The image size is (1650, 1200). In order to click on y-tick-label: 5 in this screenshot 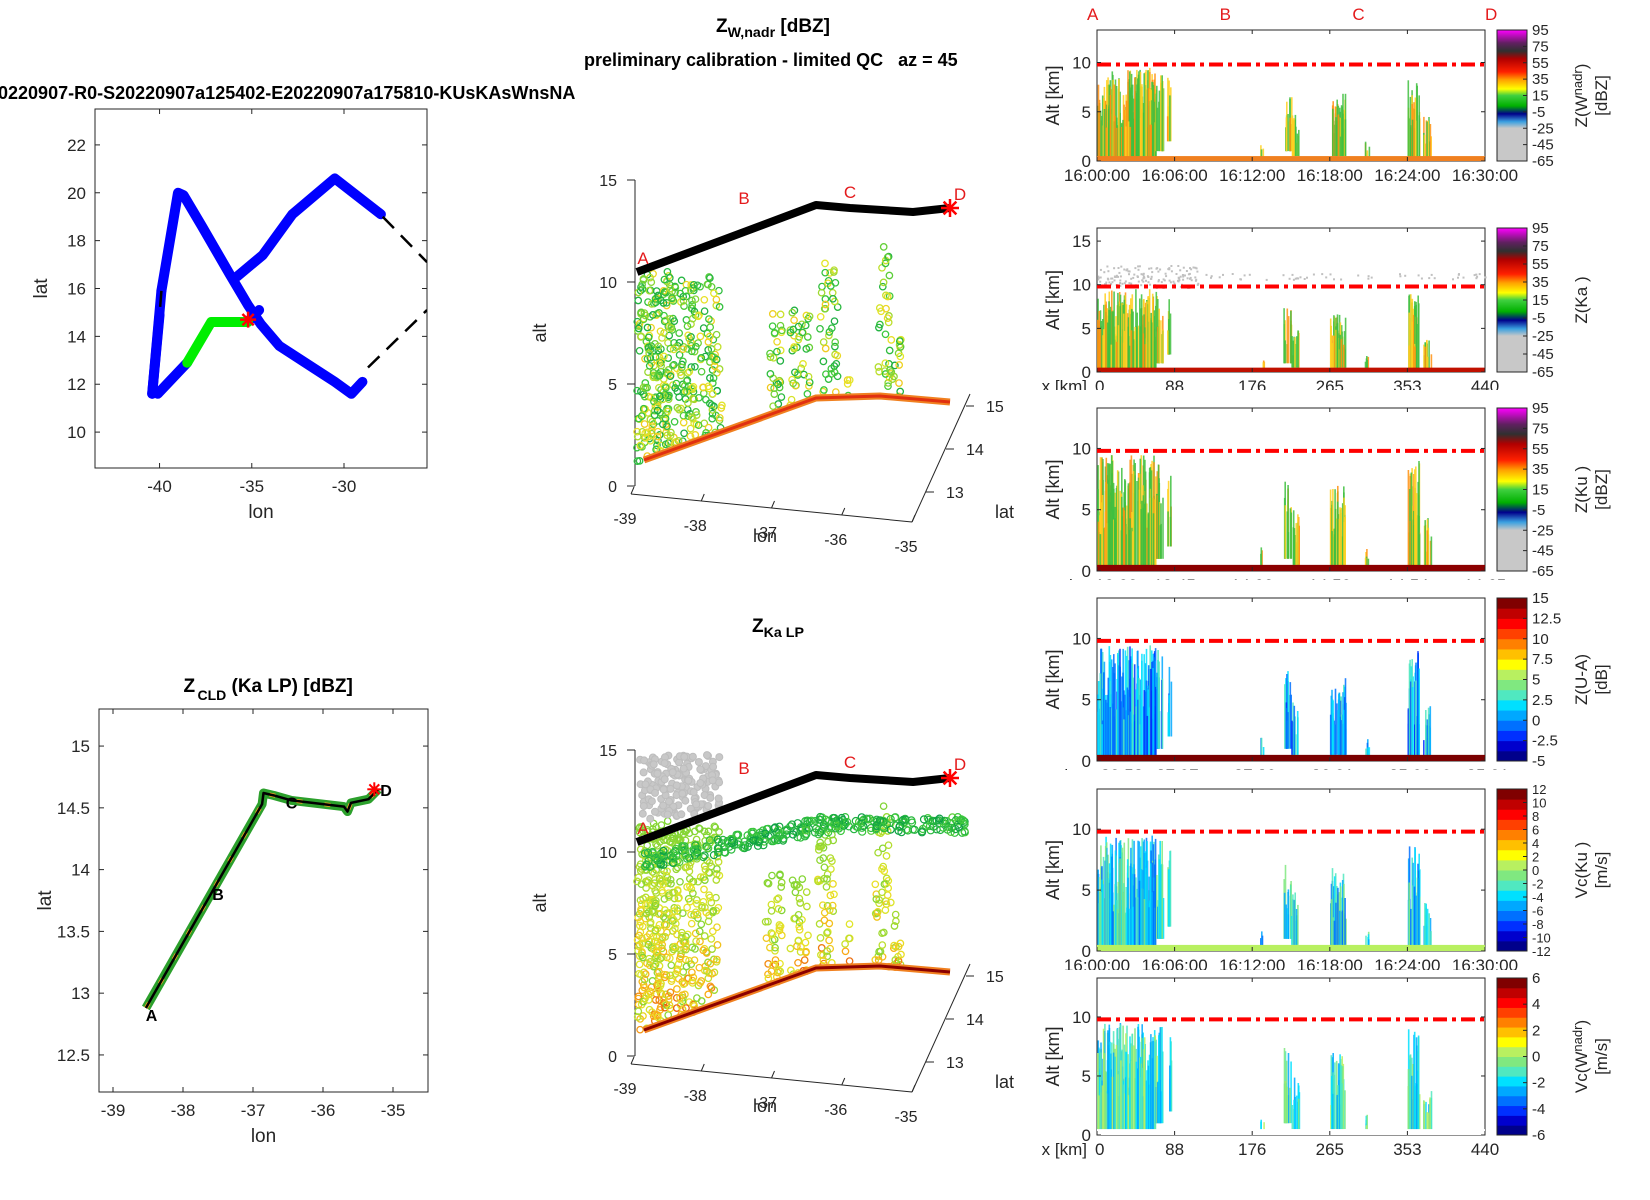, I will do `click(1086, 112)`.